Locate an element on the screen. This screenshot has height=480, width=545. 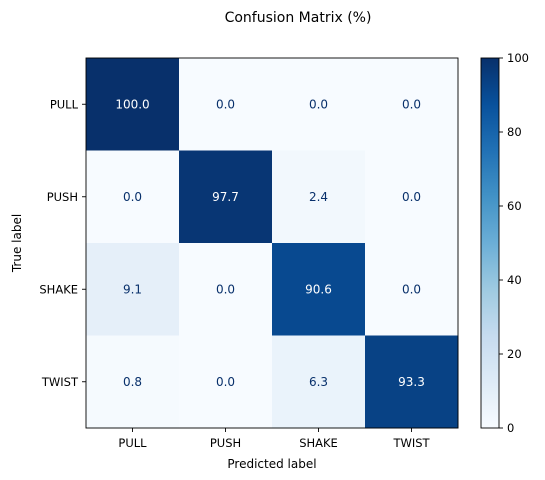
chart-title: Confusion Matrix (%) is located at coordinates (298, 18).